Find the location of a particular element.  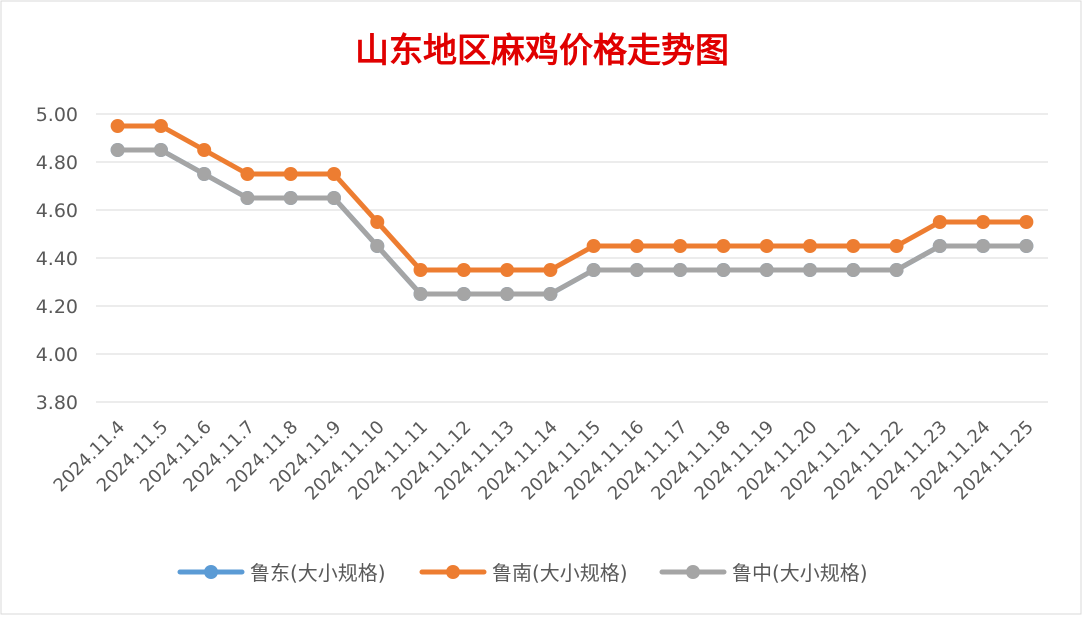

legend-item: 鲁中(大小规格) is located at coordinates (763, 573).